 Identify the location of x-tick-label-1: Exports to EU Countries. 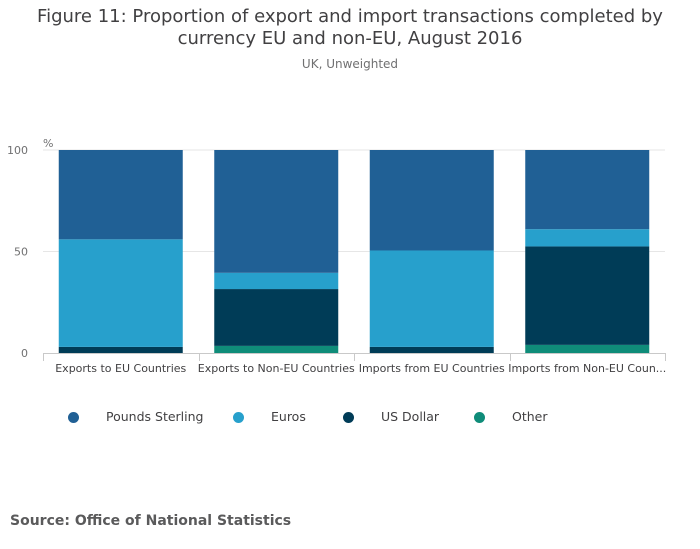
(120, 368).